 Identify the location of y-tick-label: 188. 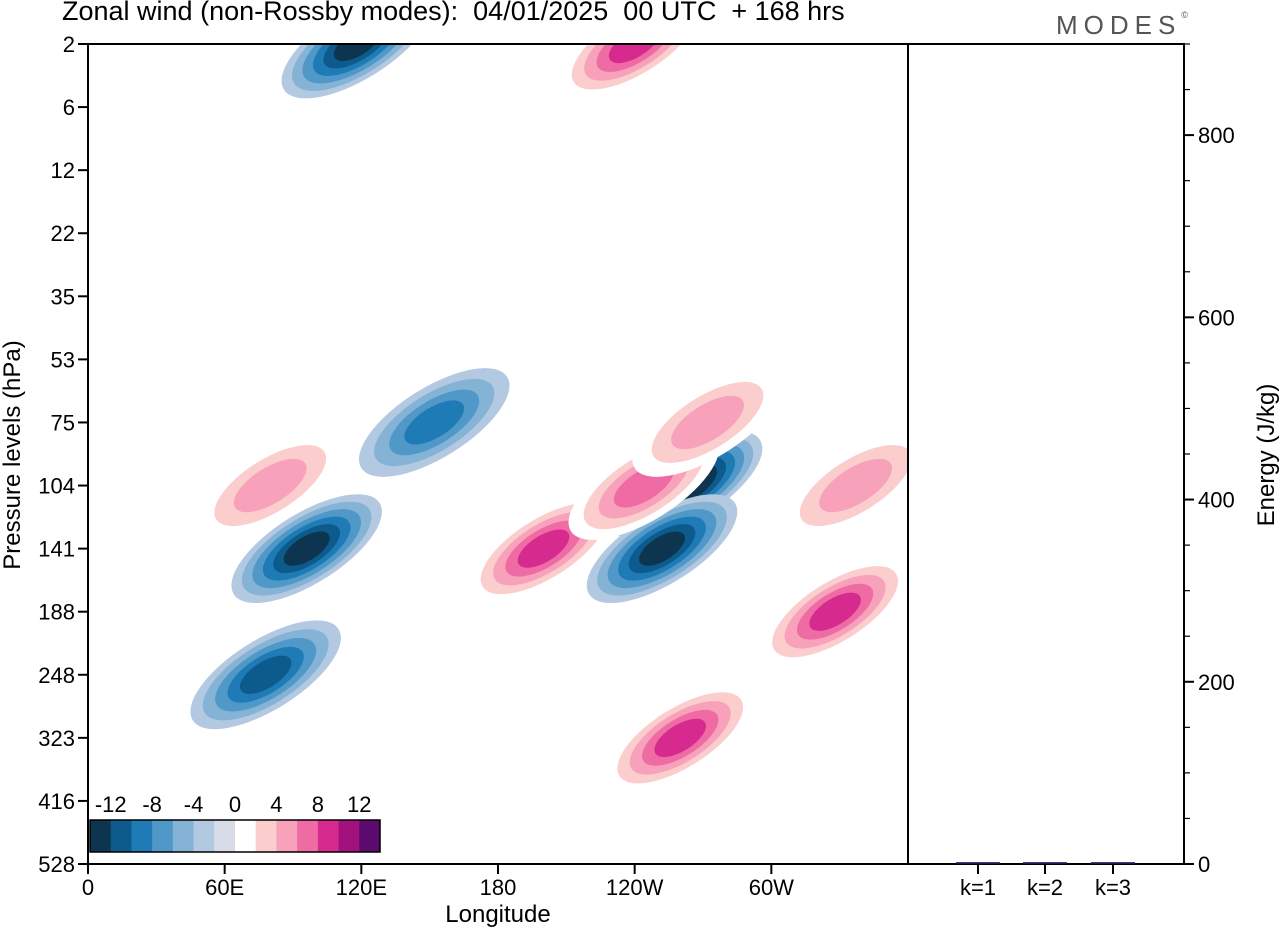
(56, 612).